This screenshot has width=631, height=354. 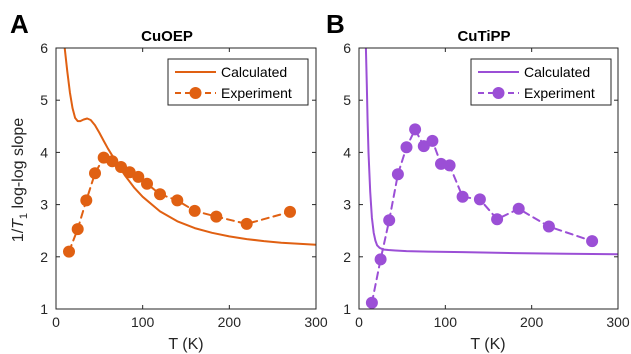 I want to click on panel-a-x-tick-label: 300, so click(x=316, y=322).